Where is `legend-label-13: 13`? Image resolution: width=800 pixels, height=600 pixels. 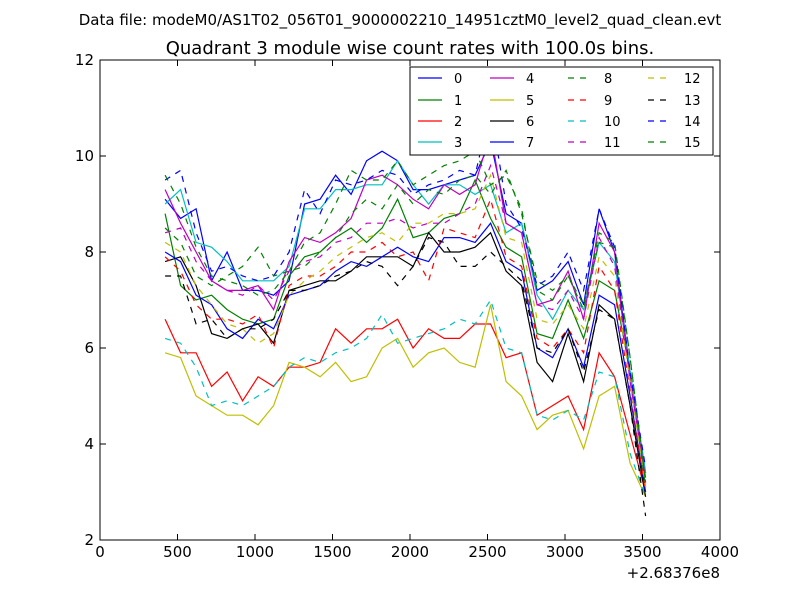 legend-label-13: 13 is located at coordinates (692, 101).